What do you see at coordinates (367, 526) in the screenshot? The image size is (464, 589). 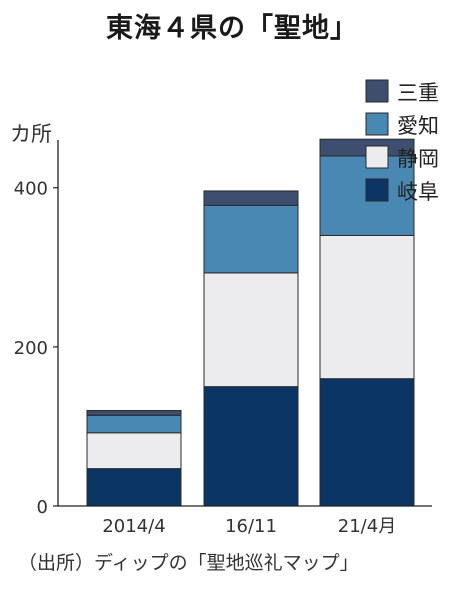 I see `x-tick-label: 21/4月` at bounding box center [367, 526].